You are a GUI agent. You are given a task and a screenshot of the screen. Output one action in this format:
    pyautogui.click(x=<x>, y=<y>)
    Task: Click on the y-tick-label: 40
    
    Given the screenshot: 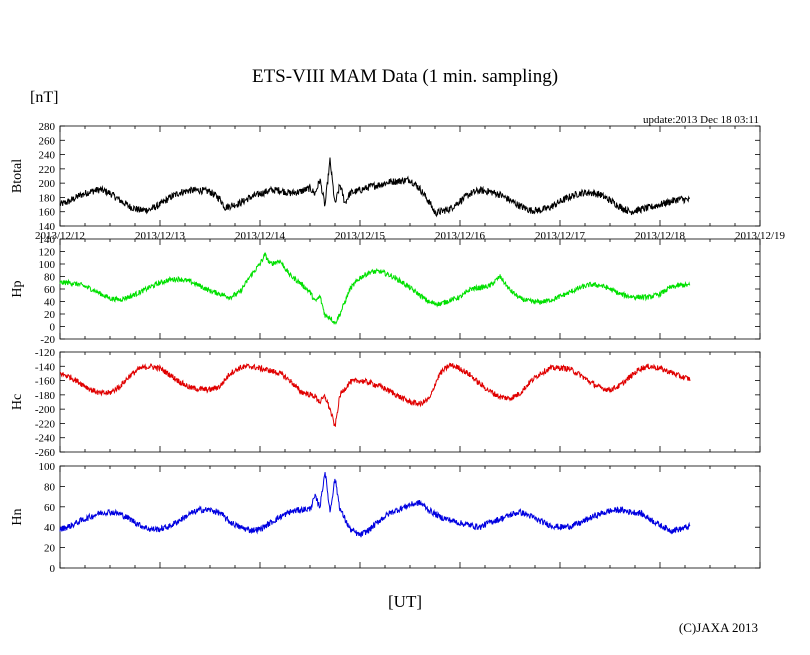 What is the action you would take?
    pyautogui.click(x=50, y=303)
    